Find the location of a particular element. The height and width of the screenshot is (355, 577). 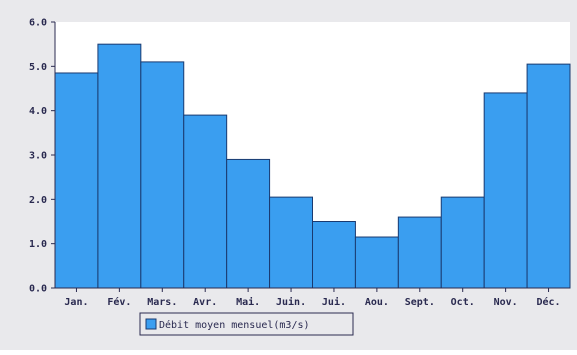

x-tick-label-4: Mai. is located at coordinates (248, 302).